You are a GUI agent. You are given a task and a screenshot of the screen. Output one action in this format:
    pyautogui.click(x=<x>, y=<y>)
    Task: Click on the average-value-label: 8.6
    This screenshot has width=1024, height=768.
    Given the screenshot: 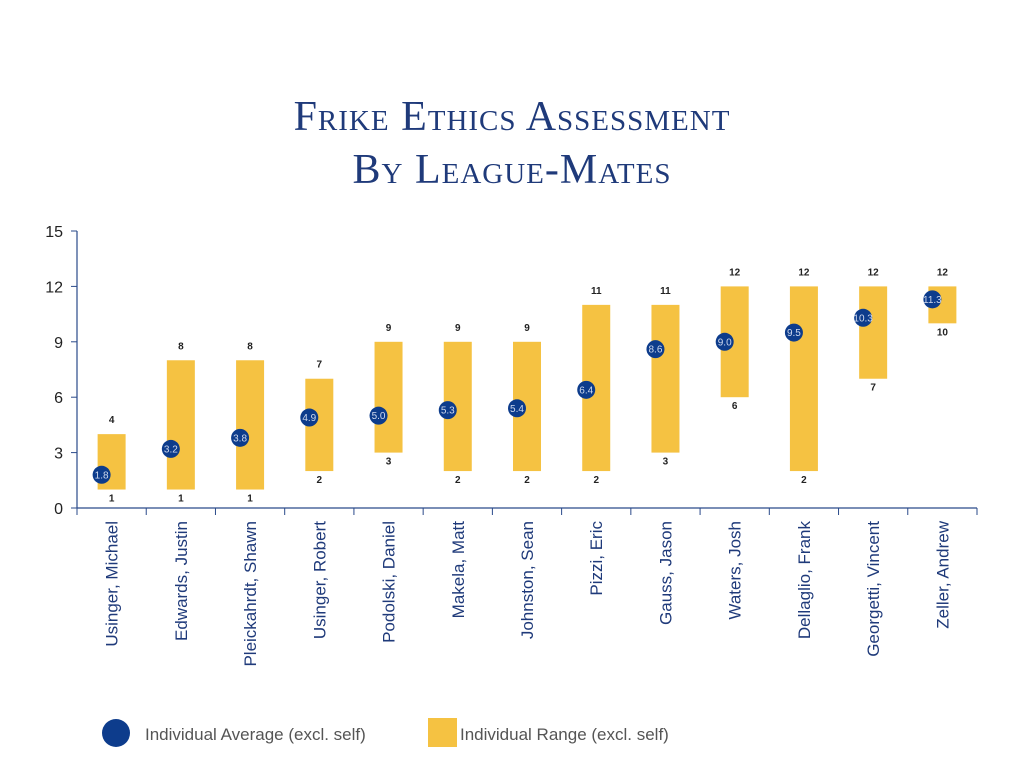 What is the action you would take?
    pyautogui.click(x=656, y=350)
    